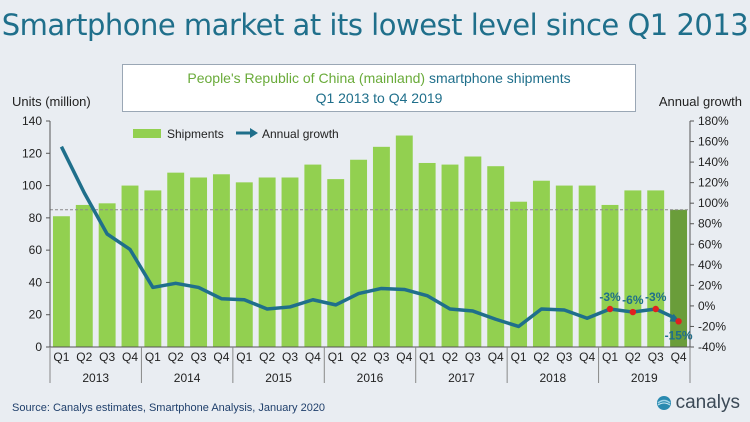 The width and height of the screenshot is (750, 422). I want to click on y-tick-label: 140, so click(32, 121).